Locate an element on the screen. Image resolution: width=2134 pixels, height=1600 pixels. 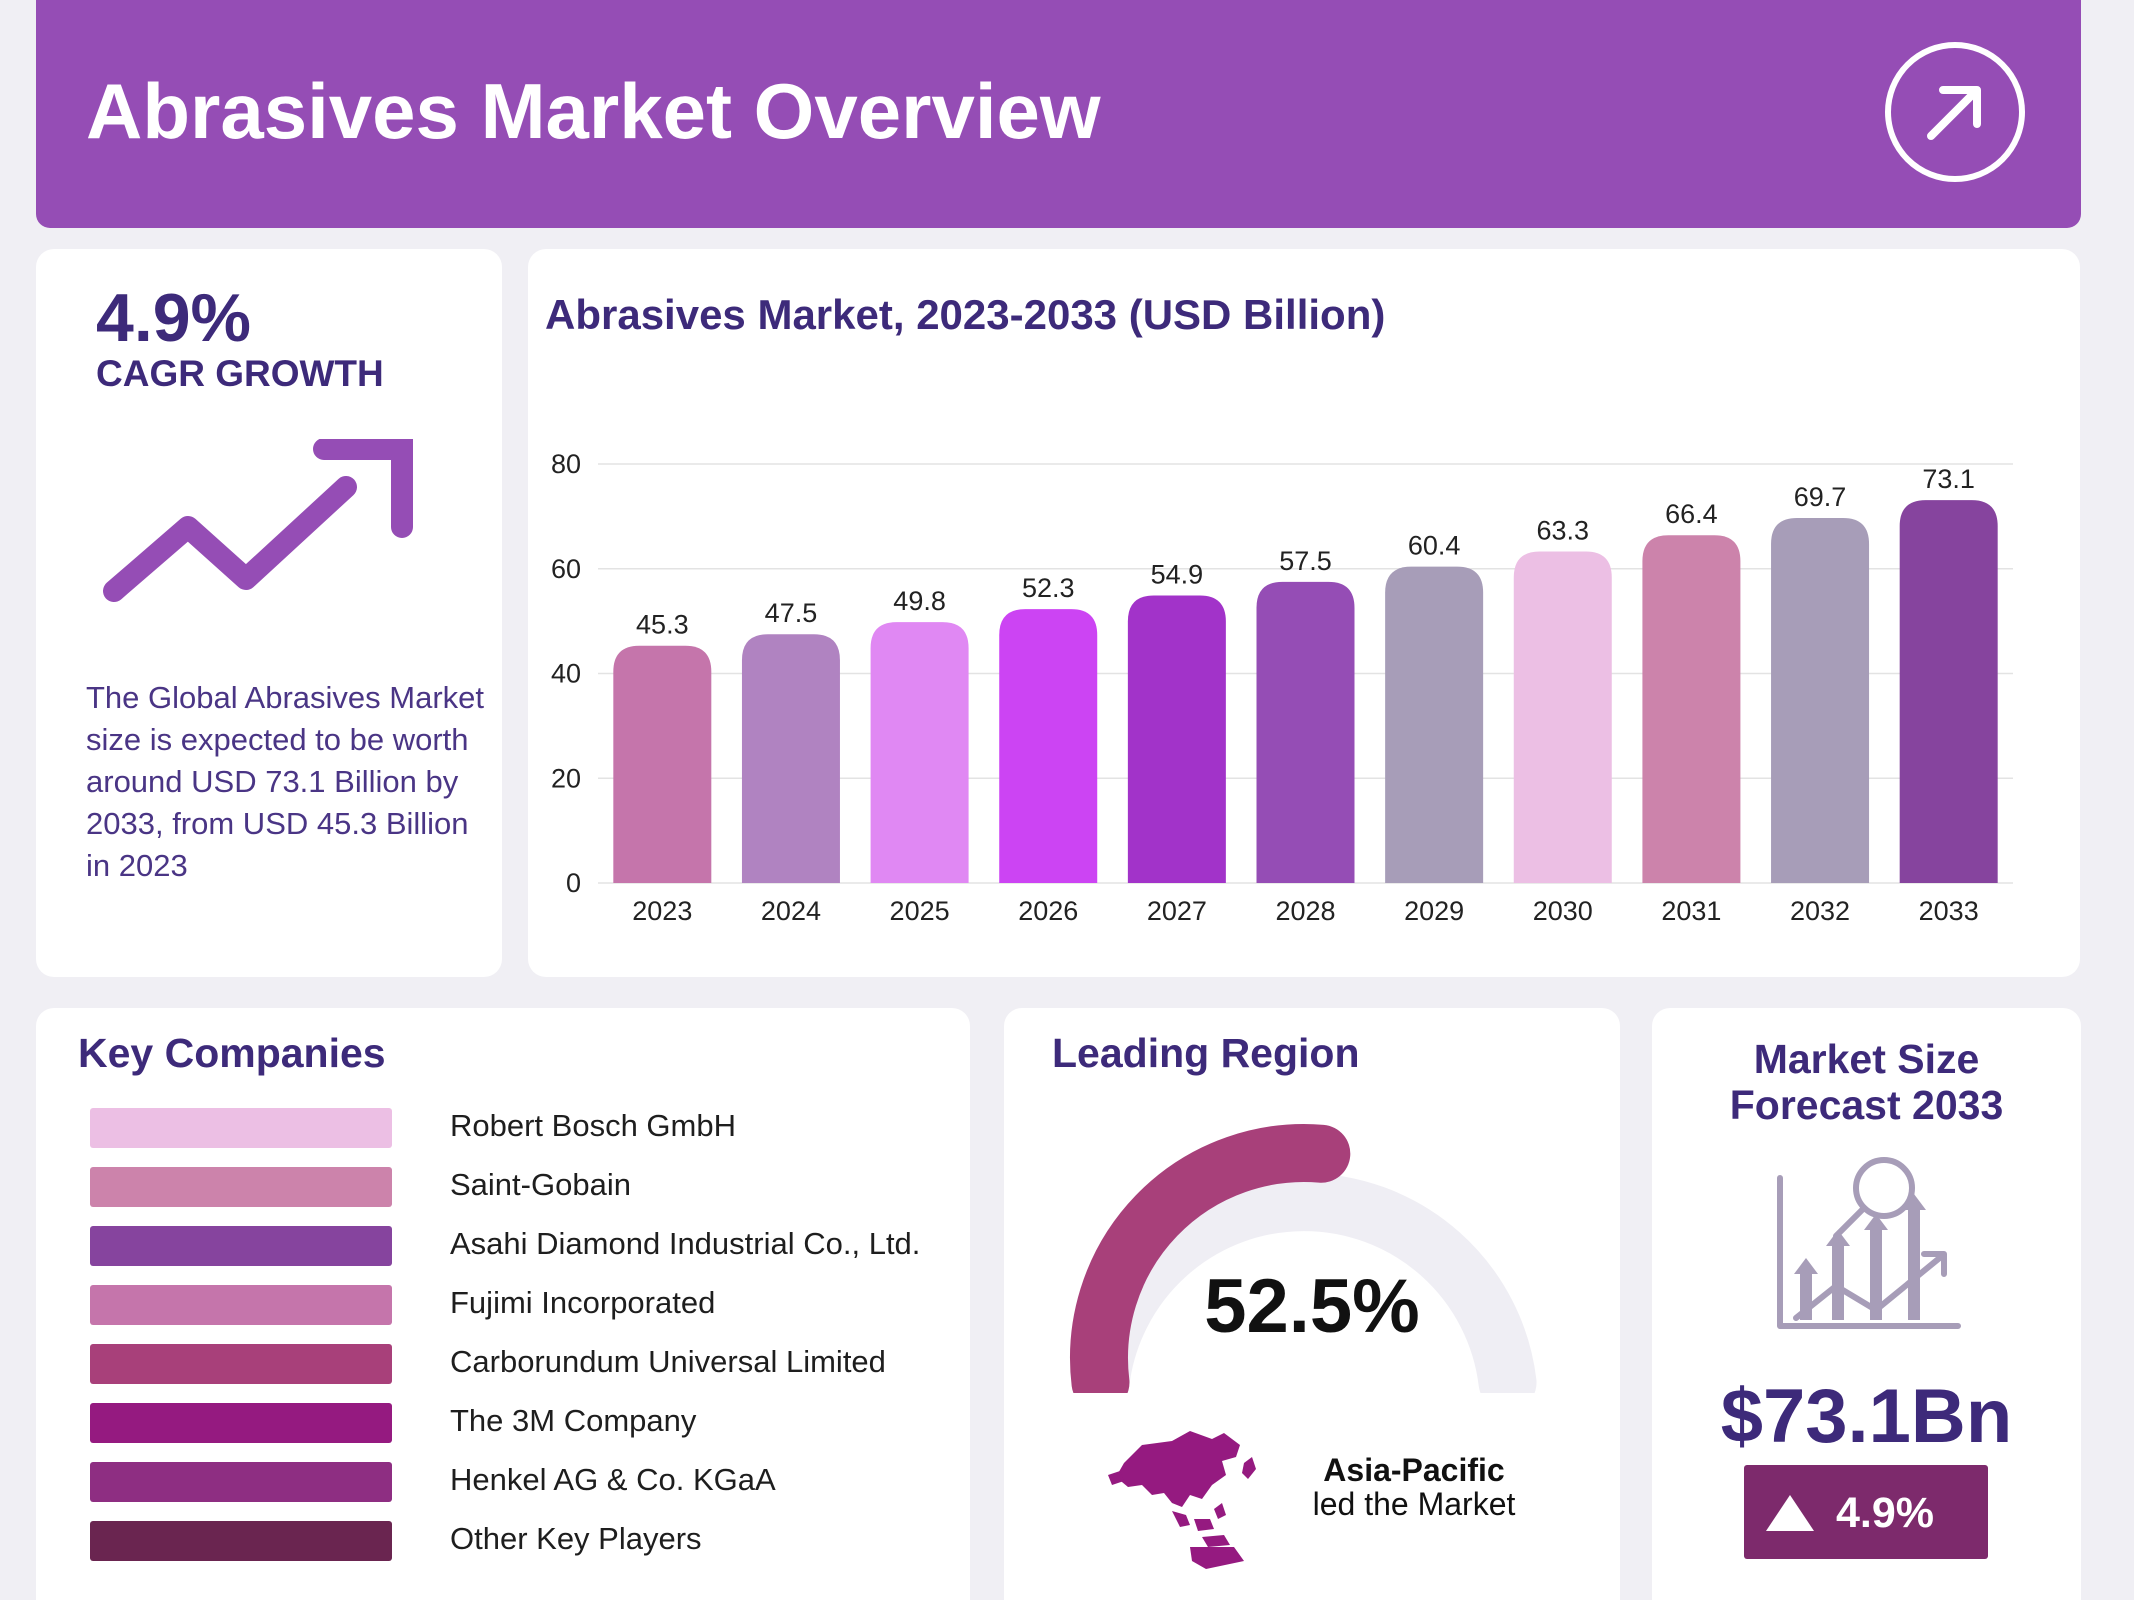
forecast-value: $73.1Bn is located at coordinates (1866, 1416).